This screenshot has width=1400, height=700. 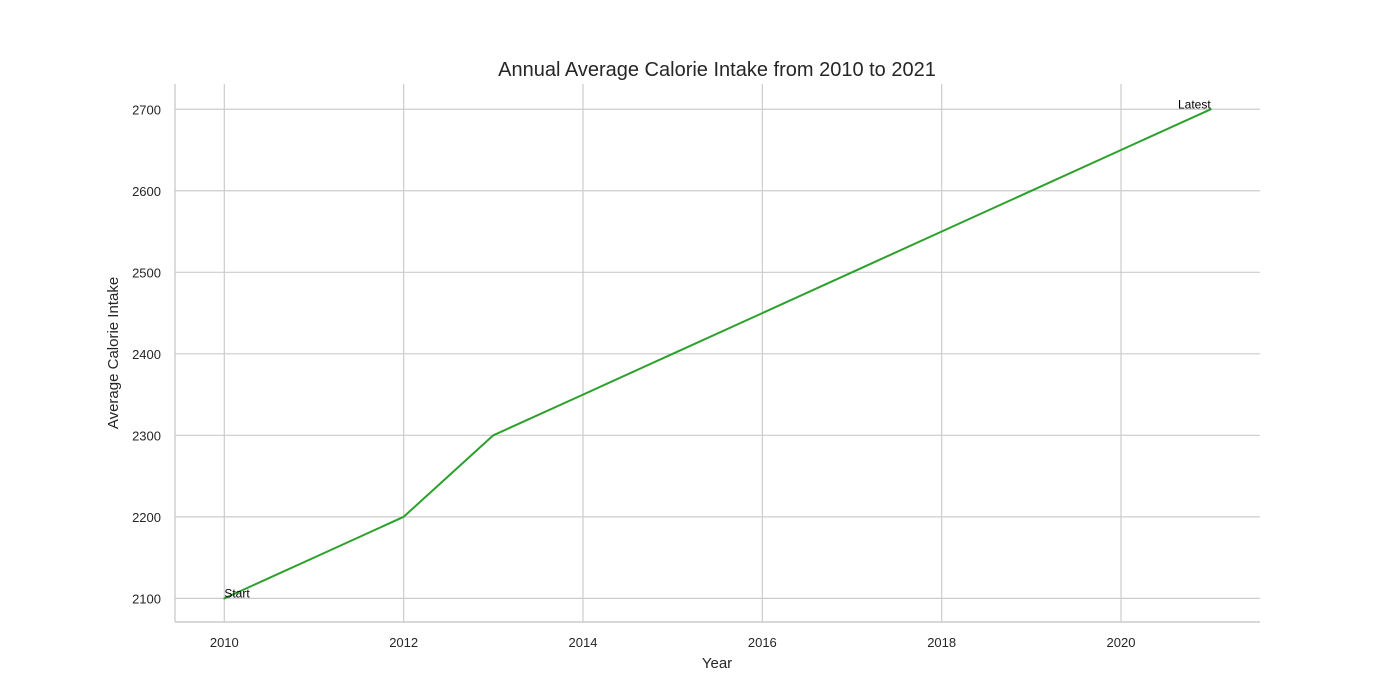 I want to click on y-tick-label: 2700, so click(x=146, y=109).